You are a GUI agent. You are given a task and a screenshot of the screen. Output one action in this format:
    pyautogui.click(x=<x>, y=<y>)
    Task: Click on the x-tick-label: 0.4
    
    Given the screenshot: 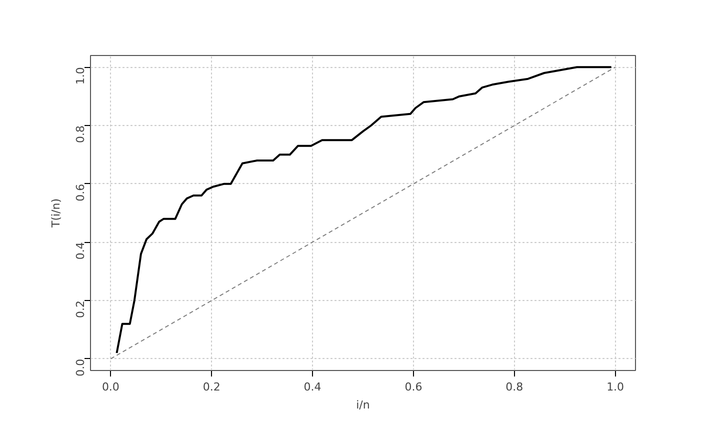 What is the action you would take?
    pyautogui.click(x=313, y=387)
    